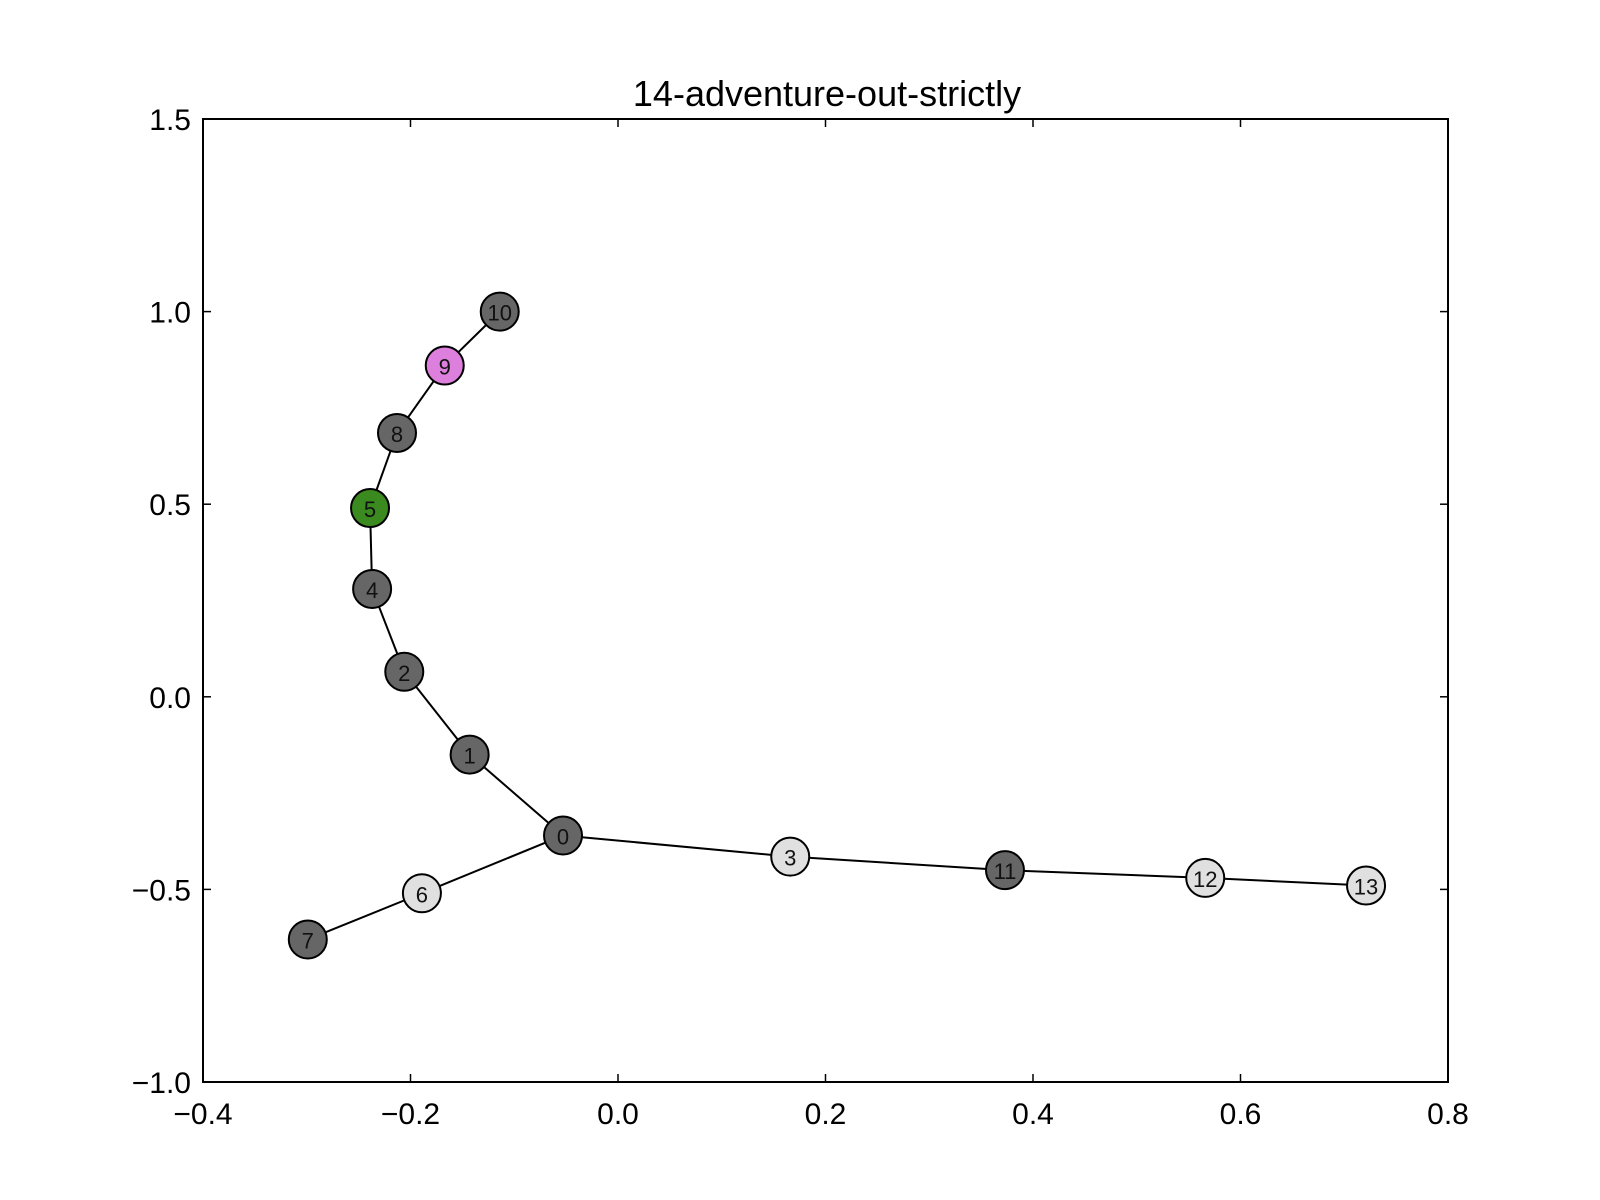 Image resolution: width=1600 pixels, height=1200 pixels. Describe the element at coordinates (1448, 1114) in the screenshot. I see `x-tick-label: 0.8` at that location.